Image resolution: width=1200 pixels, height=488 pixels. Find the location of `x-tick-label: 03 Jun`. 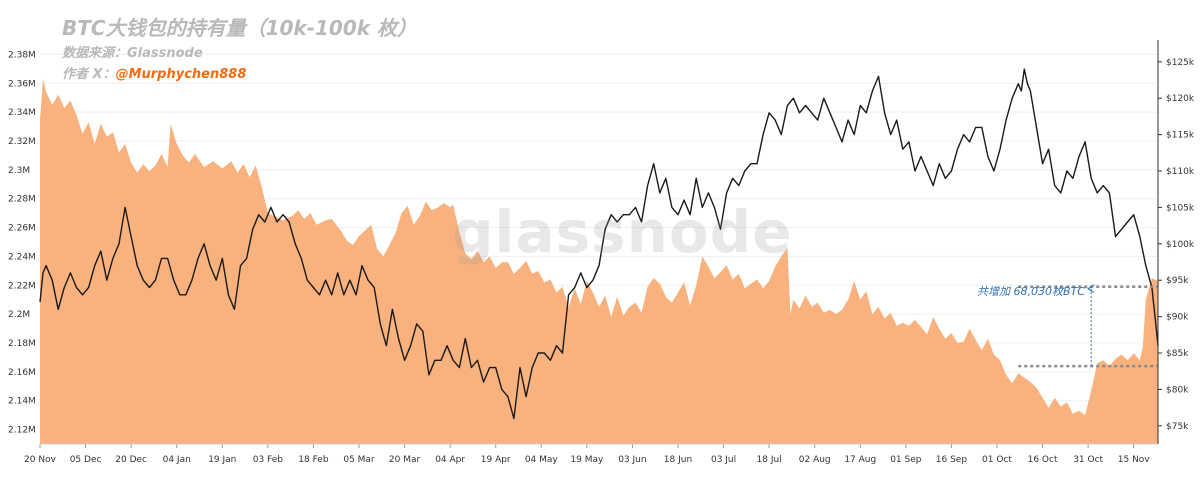

x-tick-label: 03 Jun is located at coordinates (632, 460).